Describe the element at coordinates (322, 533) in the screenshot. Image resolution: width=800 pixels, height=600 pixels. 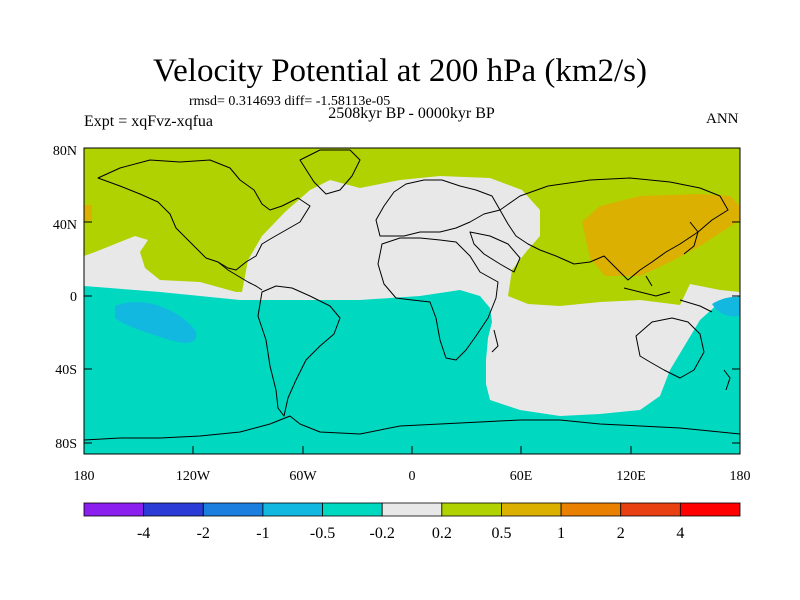
I see `colorbar-label: -0.5` at that location.